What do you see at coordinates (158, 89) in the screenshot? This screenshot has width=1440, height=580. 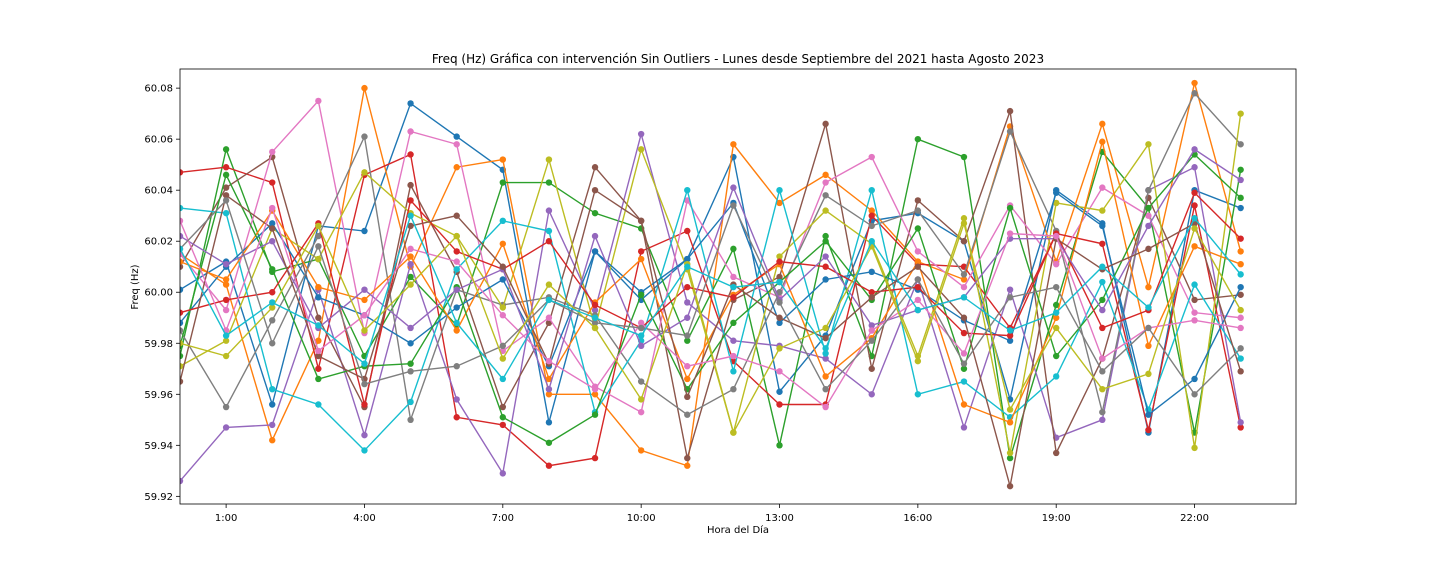 I see `y-tick-label: 60.08` at bounding box center [158, 89].